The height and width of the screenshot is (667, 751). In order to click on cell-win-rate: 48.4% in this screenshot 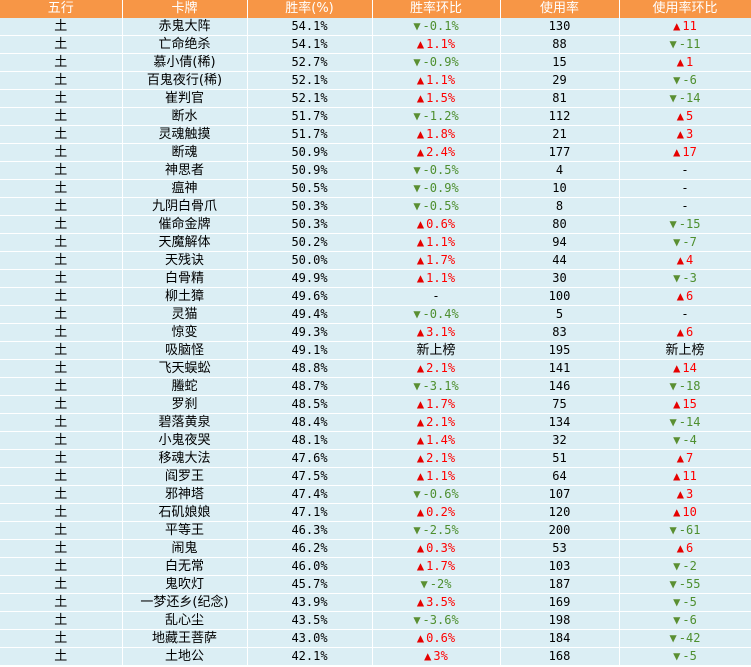, I will do `click(310, 422)`.